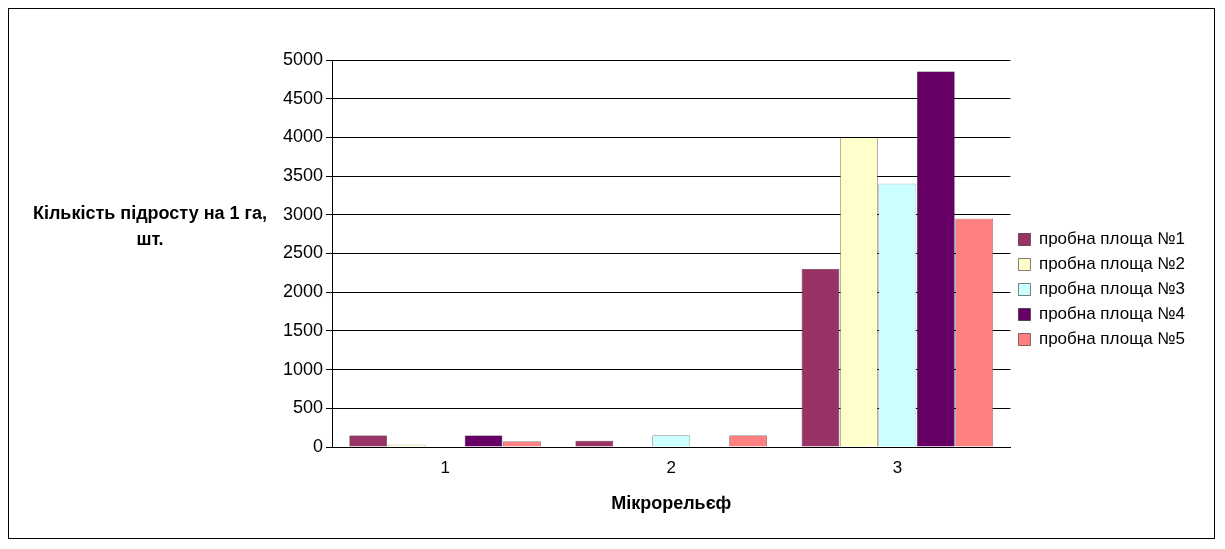 The image size is (1225, 549). I want to click on y-tick-label: 500, so click(308, 407).